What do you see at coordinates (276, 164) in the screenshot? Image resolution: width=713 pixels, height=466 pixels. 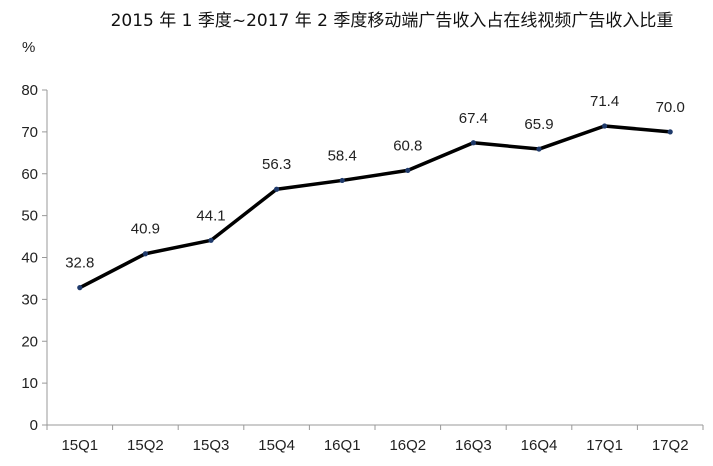 I see `data-label: 56.3` at bounding box center [276, 164].